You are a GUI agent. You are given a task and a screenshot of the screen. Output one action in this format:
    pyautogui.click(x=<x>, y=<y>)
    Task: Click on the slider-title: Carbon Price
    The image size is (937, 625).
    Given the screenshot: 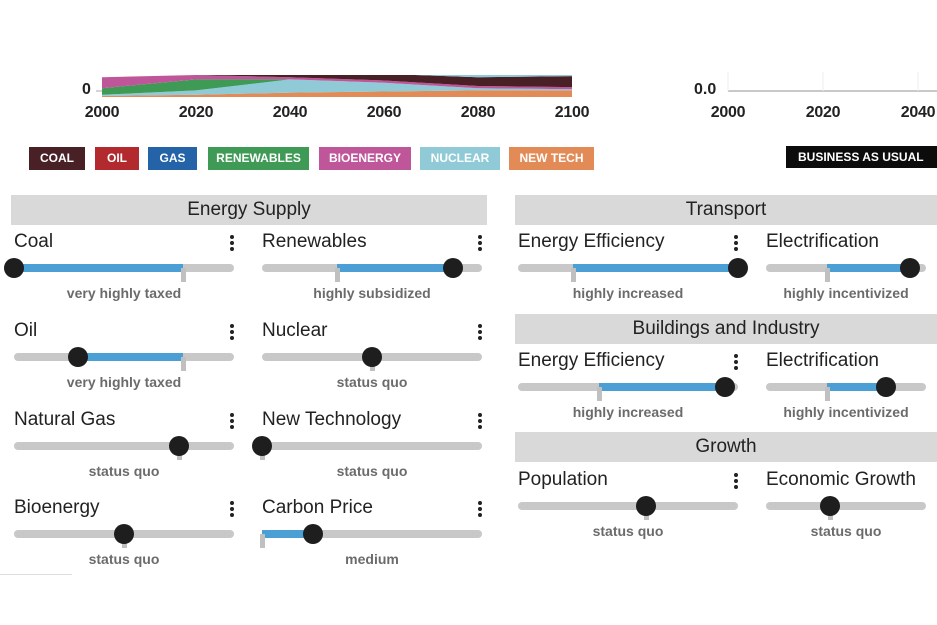 What is the action you would take?
    pyautogui.click(x=317, y=507)
    